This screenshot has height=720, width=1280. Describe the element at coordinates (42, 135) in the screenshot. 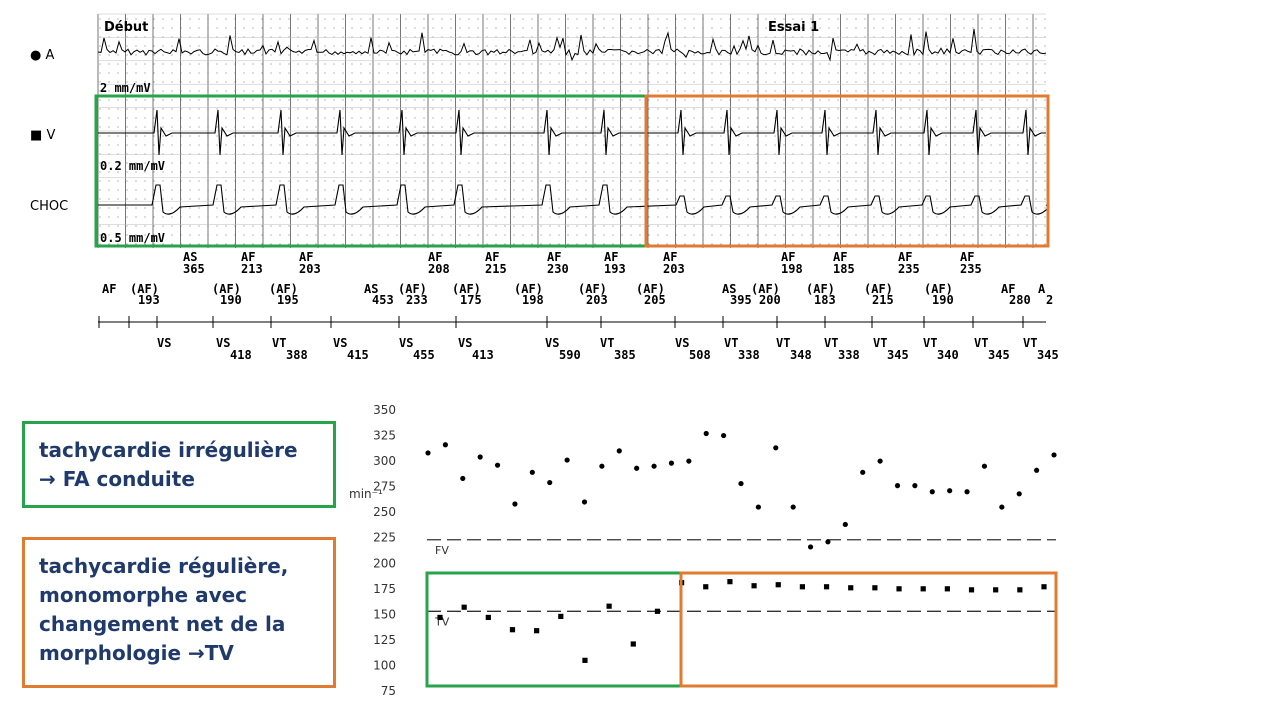

I see `channel-v-label: ■ V` at that location.